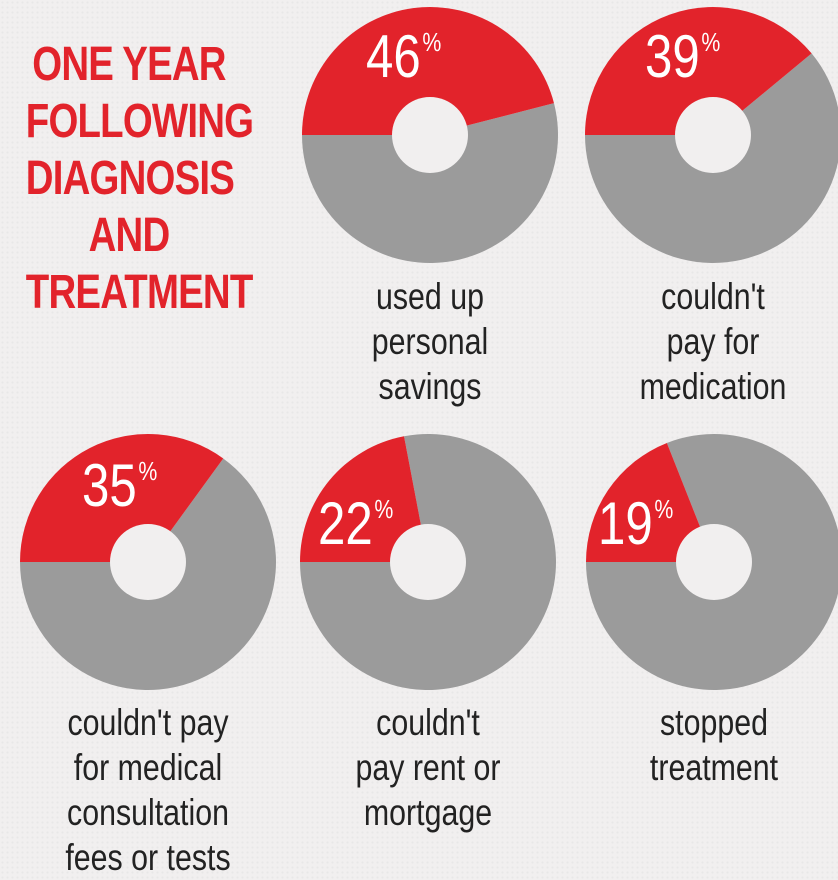  I want to click on caption-treatment: stopped treatment, so click(713, 745).